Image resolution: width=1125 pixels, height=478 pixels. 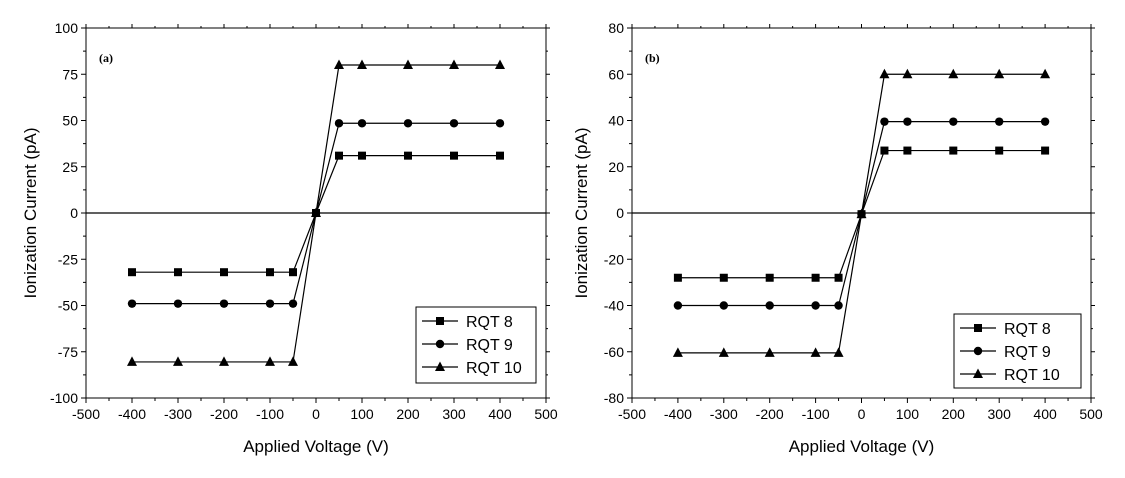 I want to click on y-tick-label: 20, so click(x=616, y=167).